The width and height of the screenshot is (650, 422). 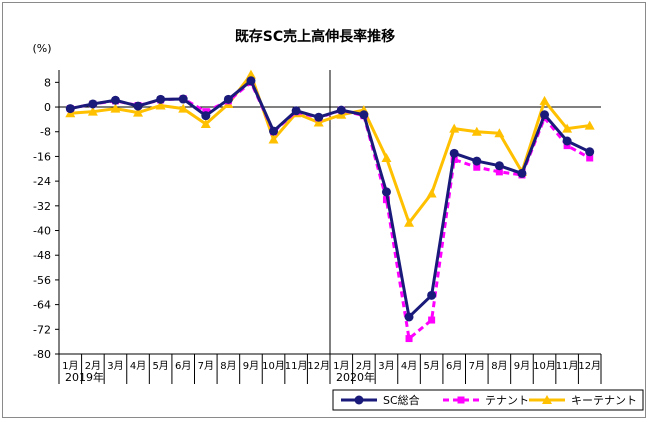 I want to click on legend: SC総合 テナント キーテナント, so click(x=488, y=400).